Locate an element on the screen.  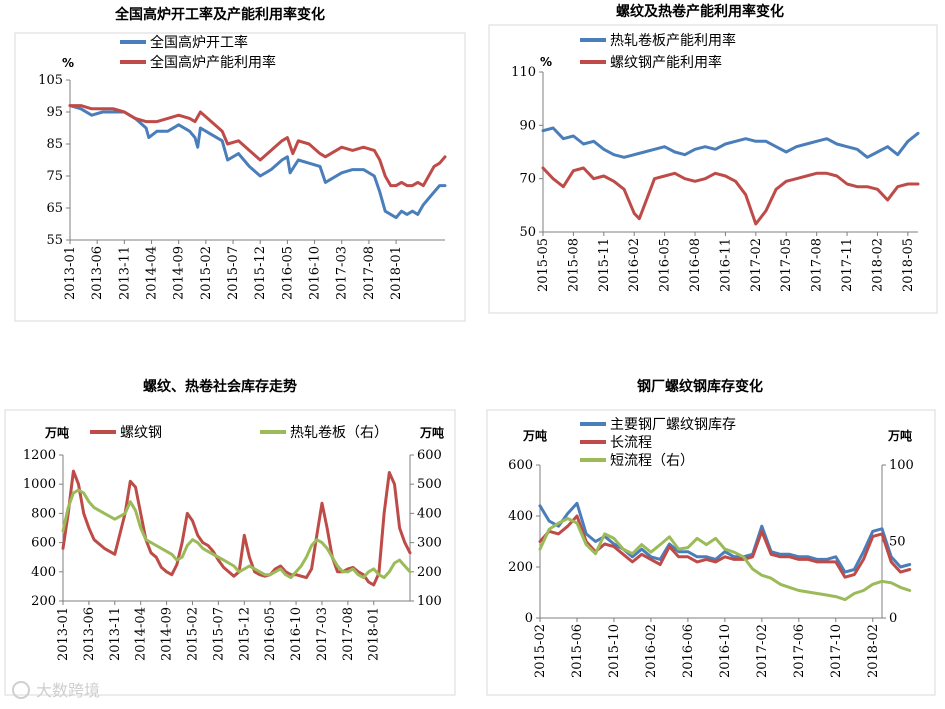
legend-label: 热轧卷板（右） is located at coordinates (339, 433).